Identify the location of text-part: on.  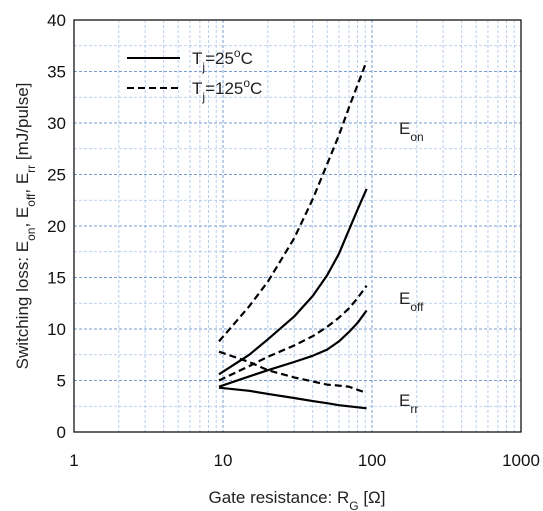
(31, 234).